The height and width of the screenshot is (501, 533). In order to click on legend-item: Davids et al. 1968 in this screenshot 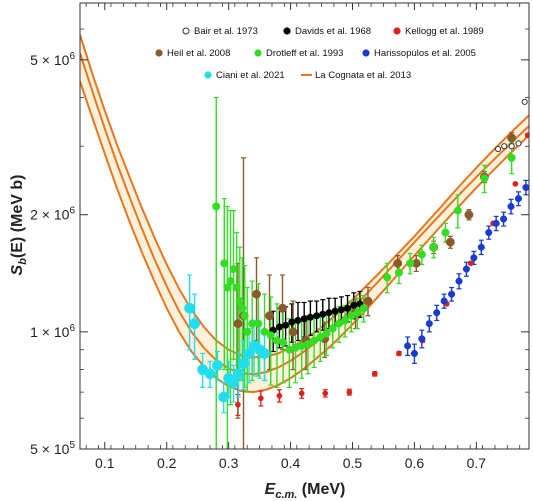, I will do `click(327, 31)`.